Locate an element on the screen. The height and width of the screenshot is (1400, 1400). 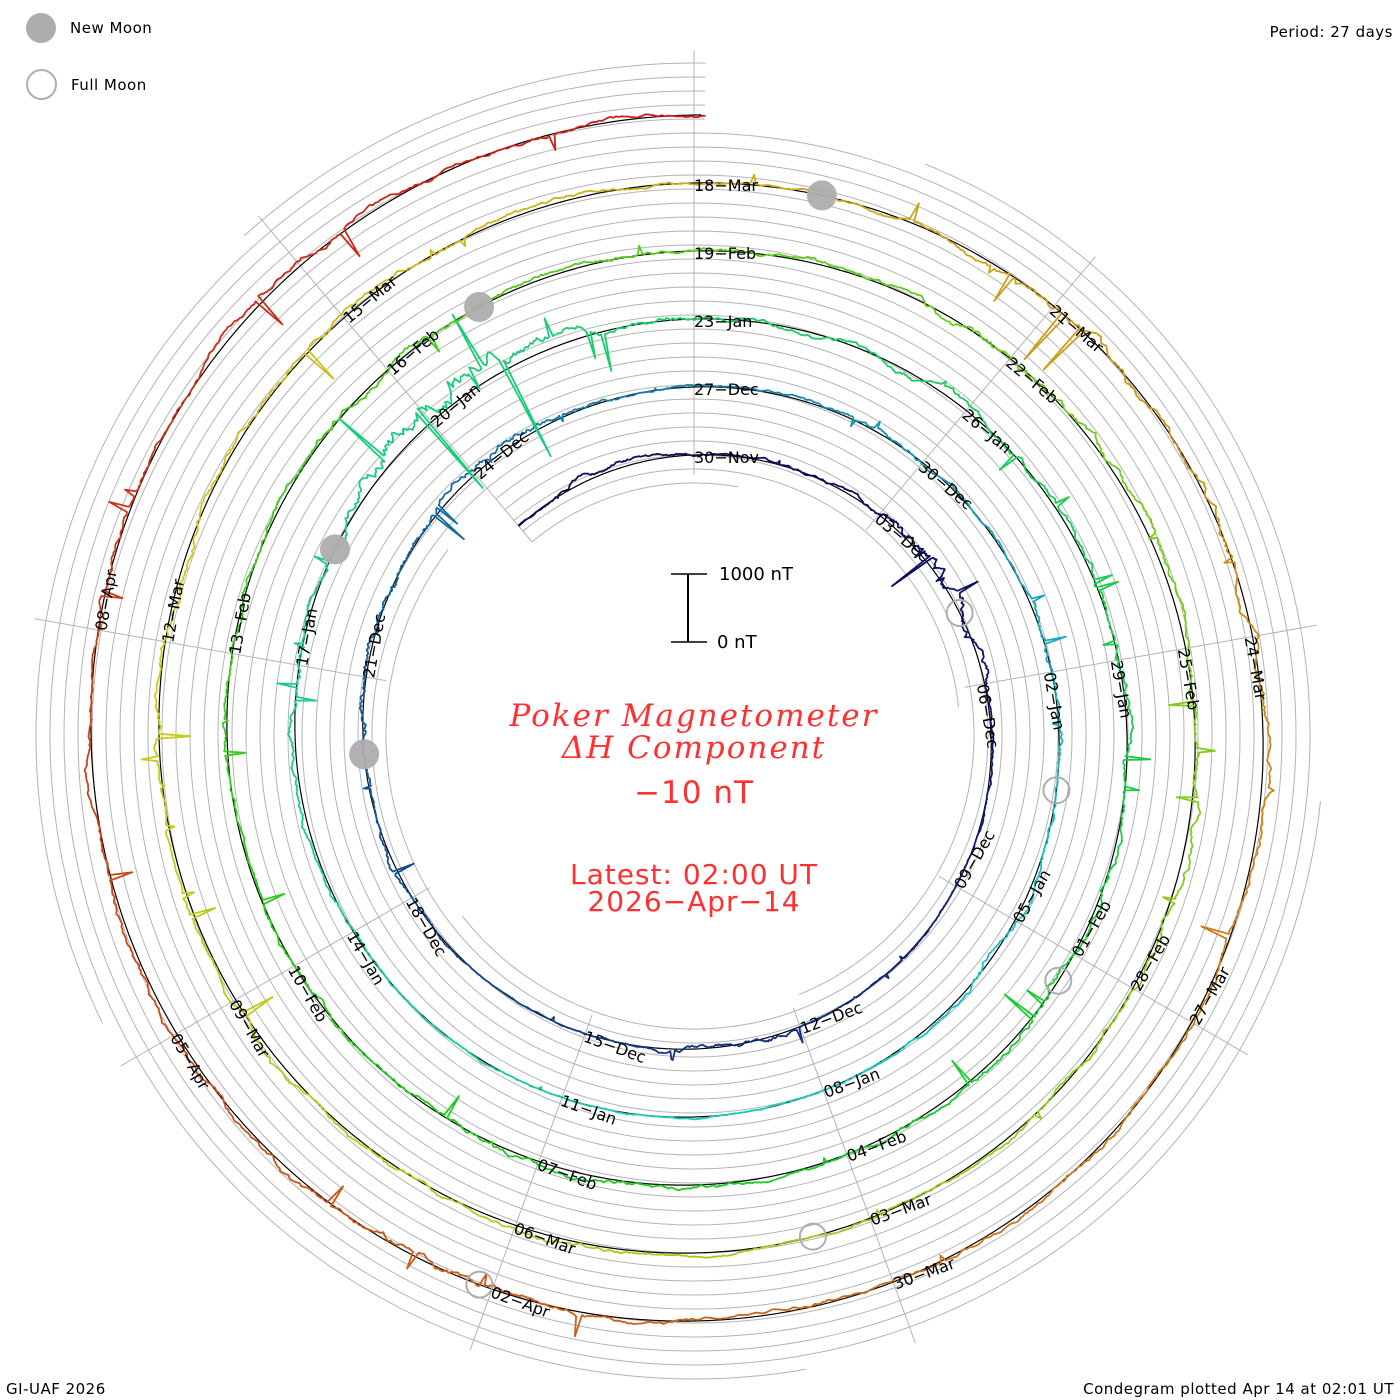
date-label: 21−Mar is located at coordinates (1077, 329).